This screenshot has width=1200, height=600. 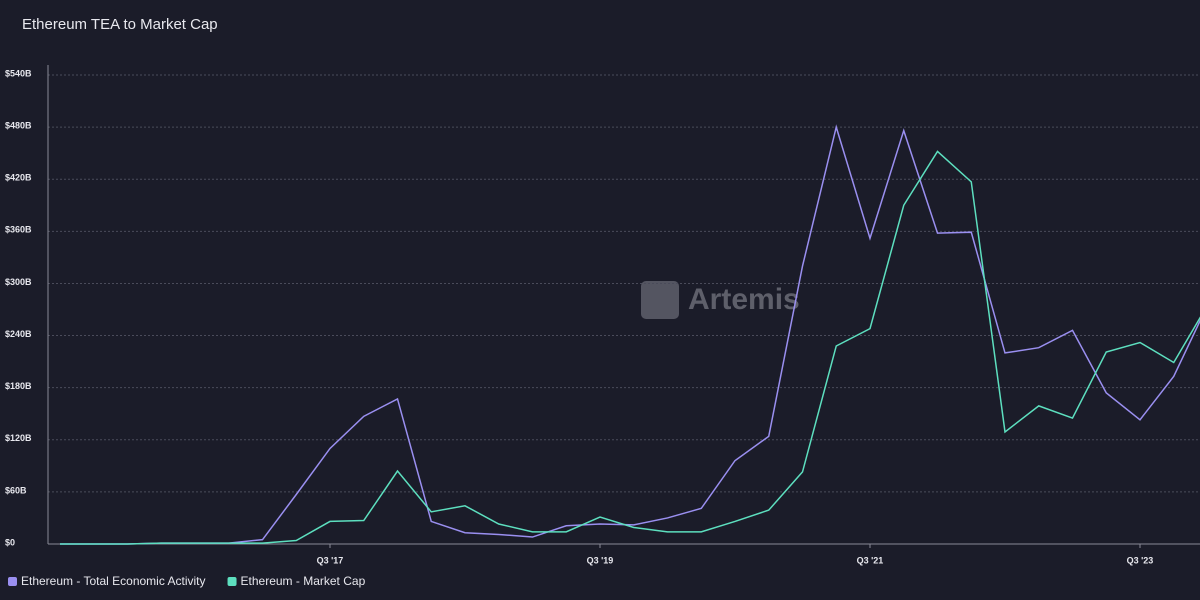 What do you see at coordinates (18, 282) in the screenshot?
I see `y-tick-label: $300B` at bounding box center [18, 282].